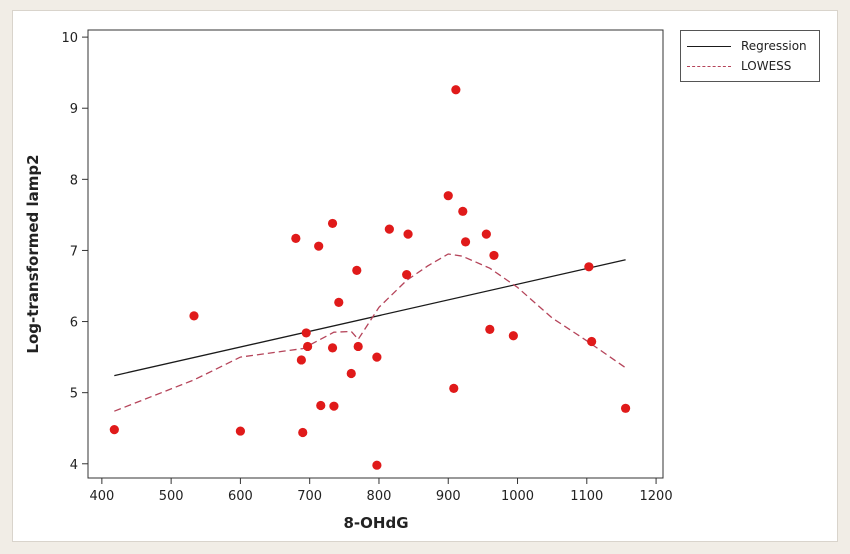  What do you see at coordinates (375, 523) in the screenshot?
I see `x-axis-label: 8-OHdG` at bounding box center [375, 523].